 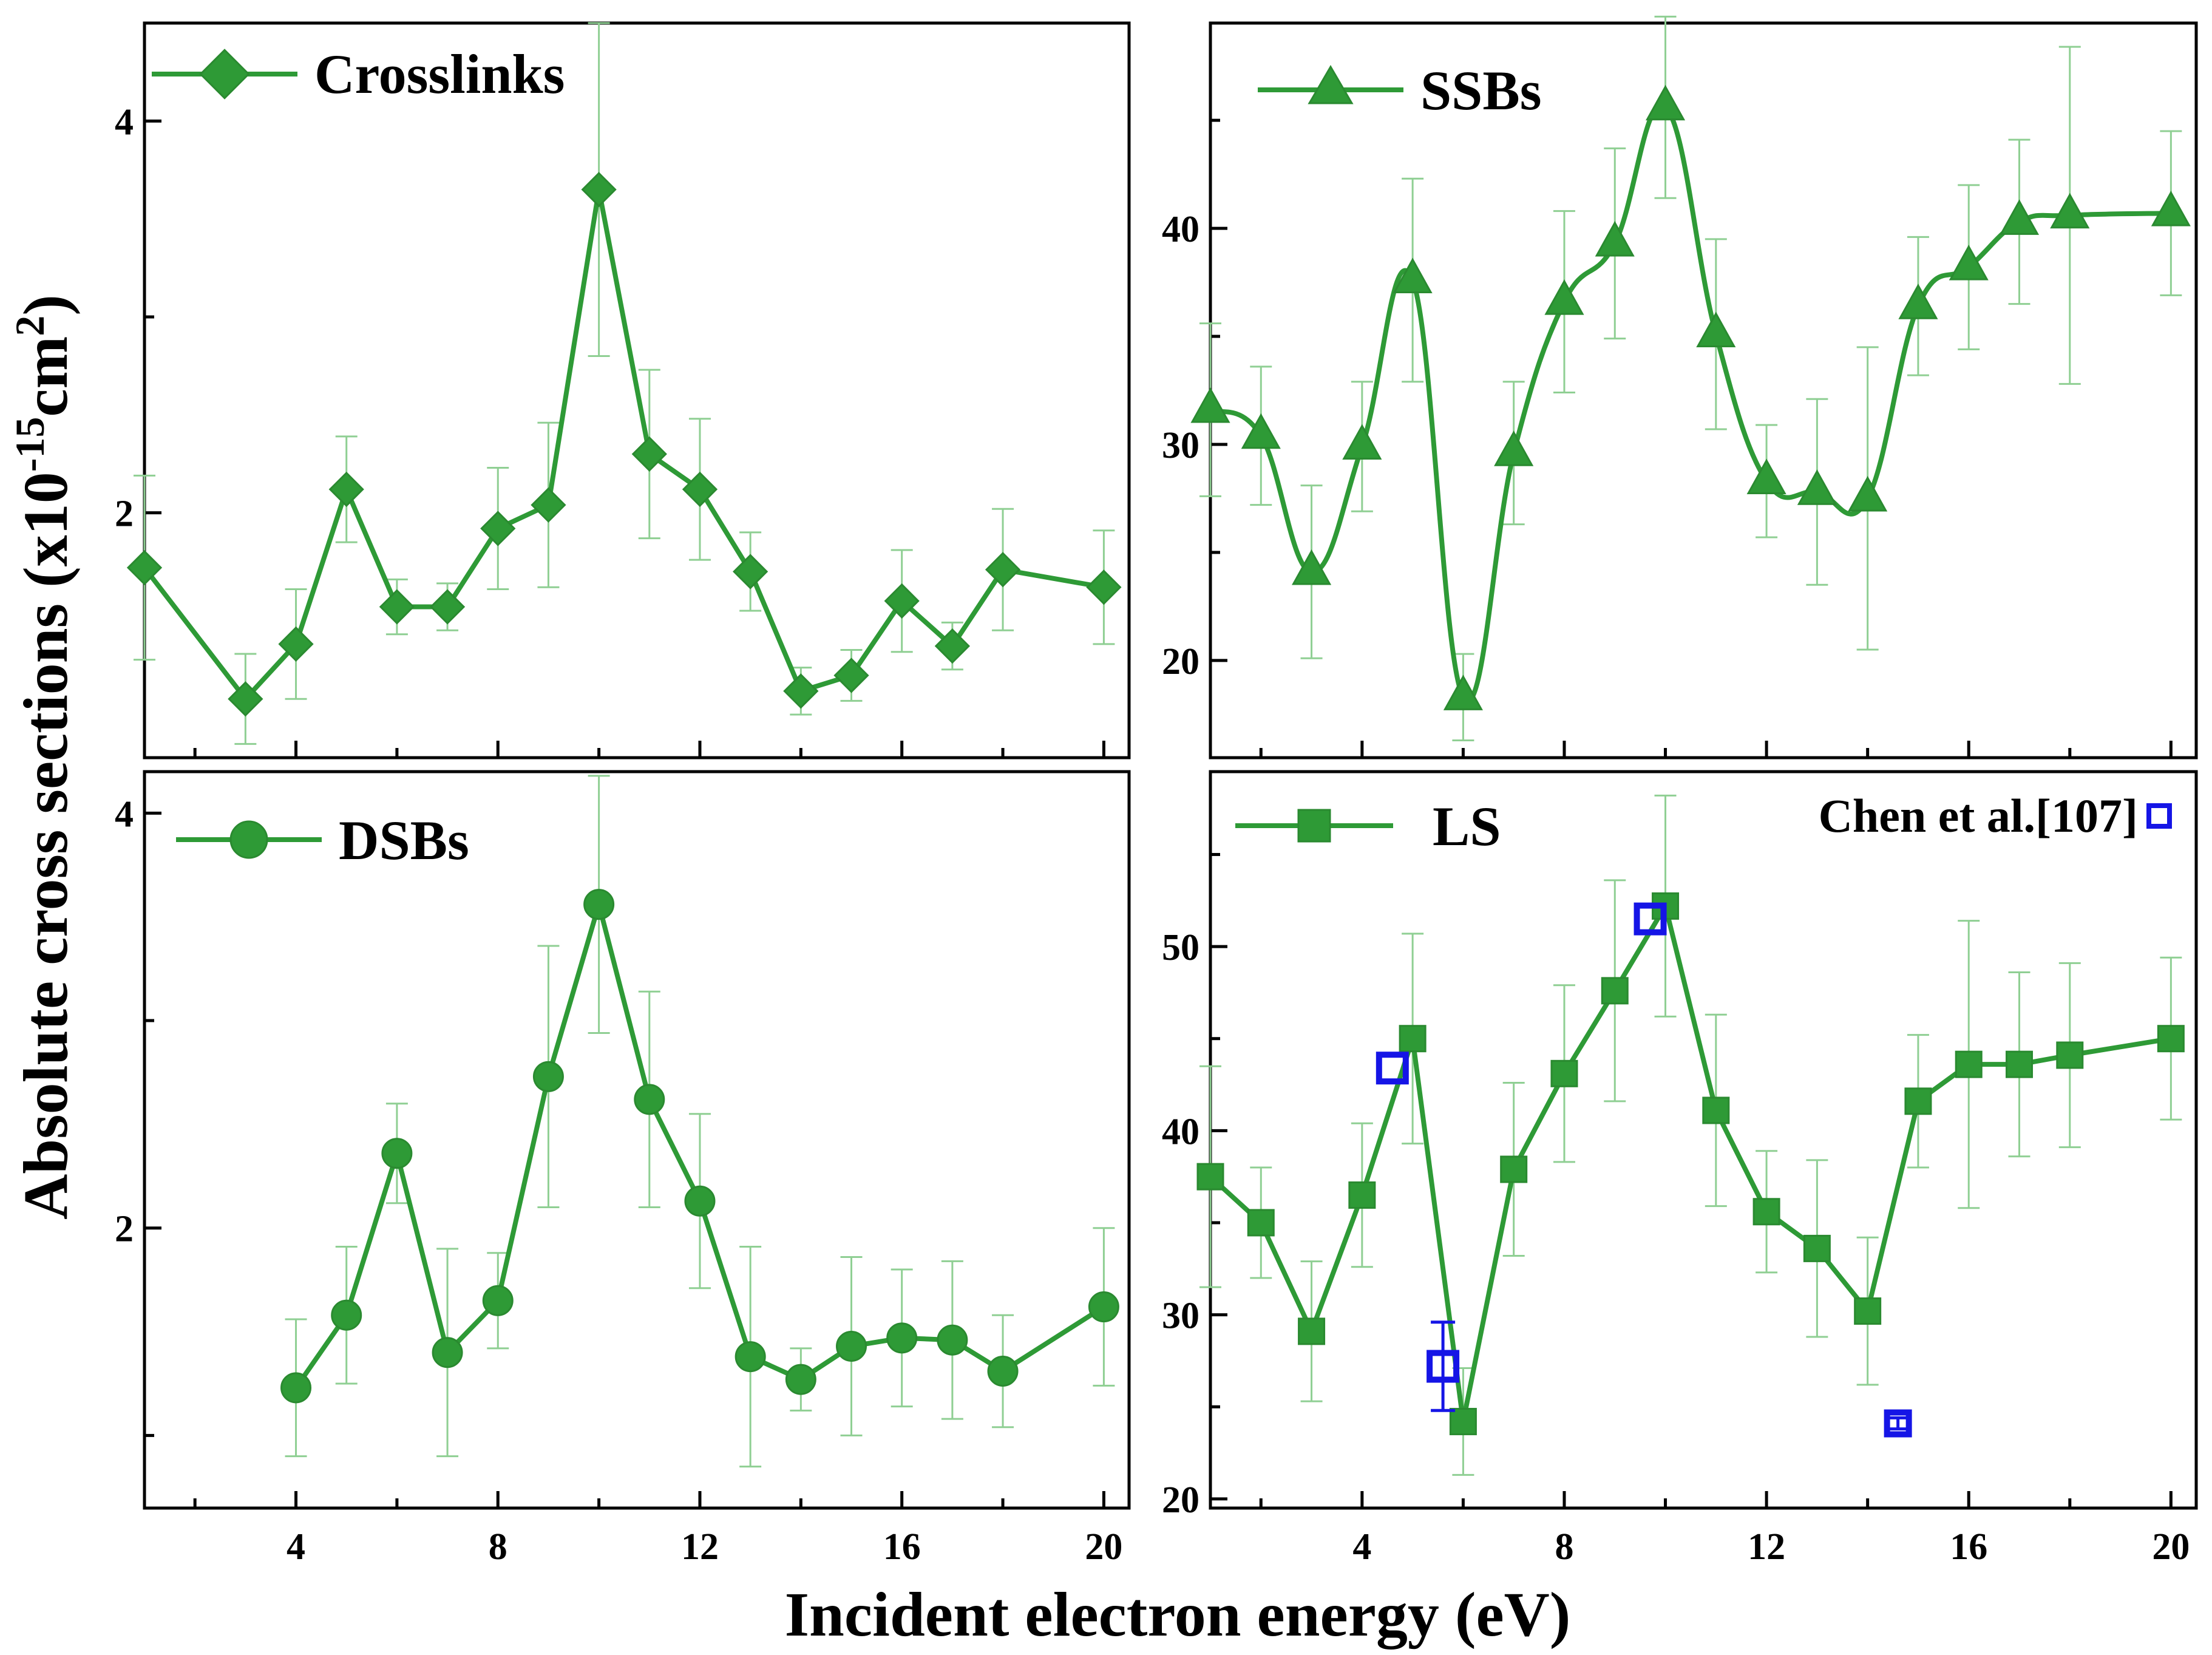 I want to click on ls-legend-marker, so click(x=1314, y=826).